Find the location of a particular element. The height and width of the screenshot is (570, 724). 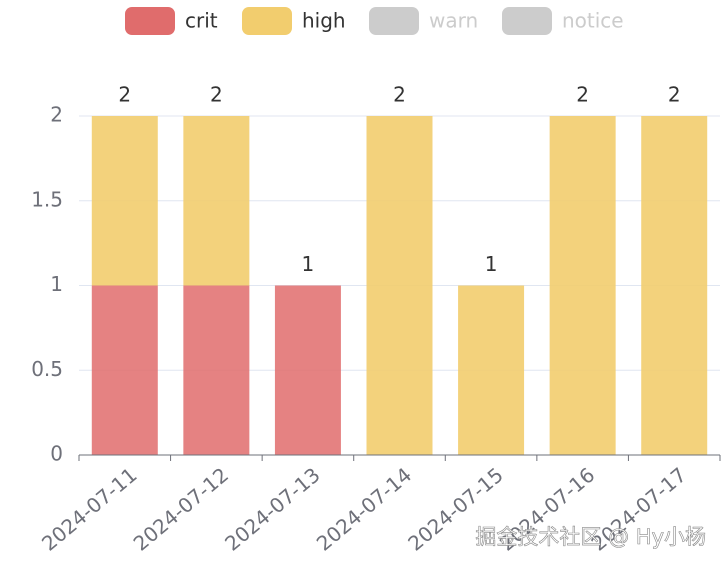

y-tick-label: 1 is located at coordinates (56, 284).